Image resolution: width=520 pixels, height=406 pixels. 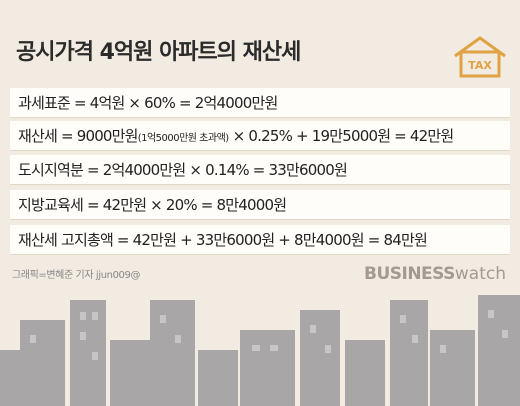 I want to click on formula-part: × 0.25% + 19만5000원 = 42만원, so click(x=341, y=136).